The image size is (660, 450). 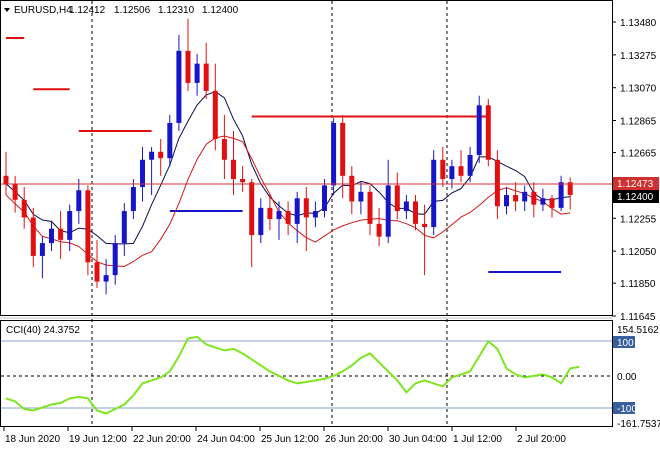 What do you see at coordinates (7, 10) in the screenshot?
I see `dropdown-triangle-icon` at bounding box center [7, 10].